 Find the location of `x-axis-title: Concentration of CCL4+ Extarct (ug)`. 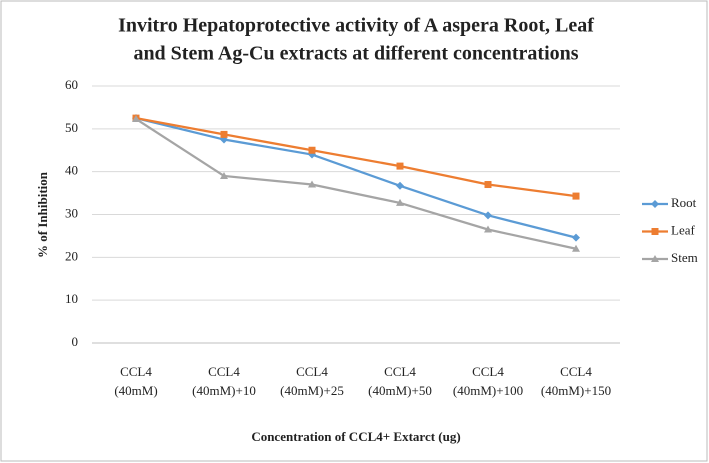

x-axis-title: Concentration of CCL4+ Extarct (ug) is located at coordinates (355, 436).